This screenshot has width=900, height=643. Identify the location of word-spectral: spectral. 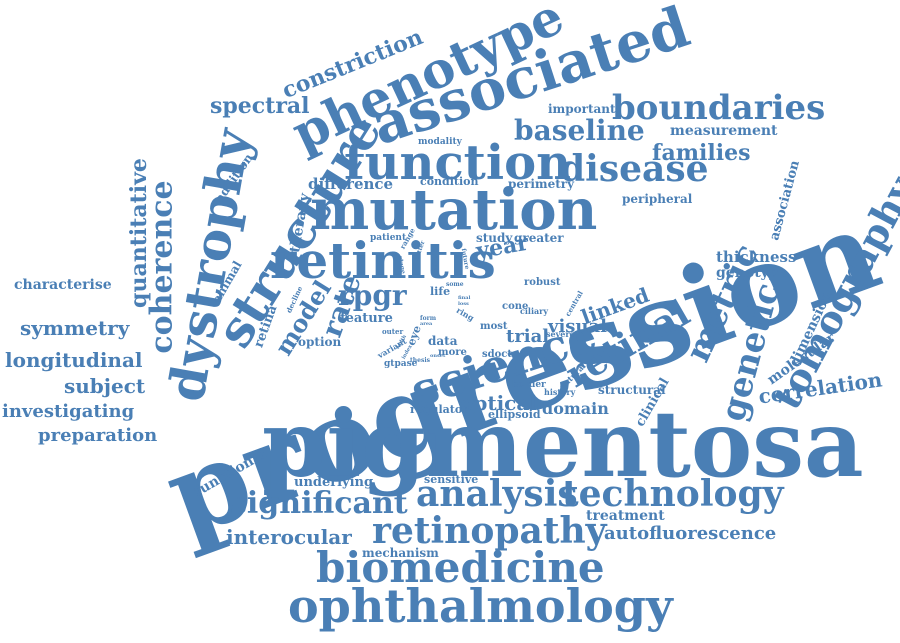
(260, 106).